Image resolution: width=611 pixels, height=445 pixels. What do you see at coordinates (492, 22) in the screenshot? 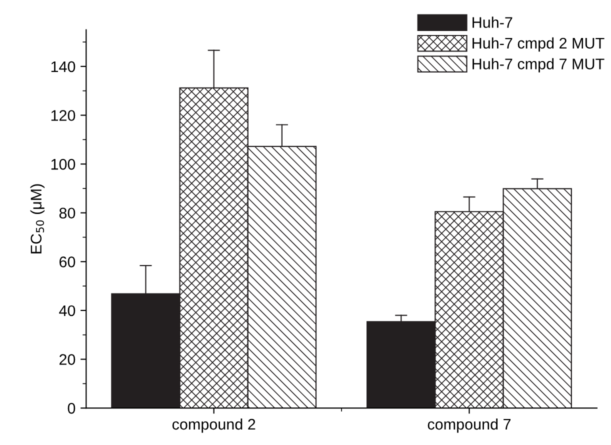
I see `legend-label: Huh-7` at bounding box center [492, 22].